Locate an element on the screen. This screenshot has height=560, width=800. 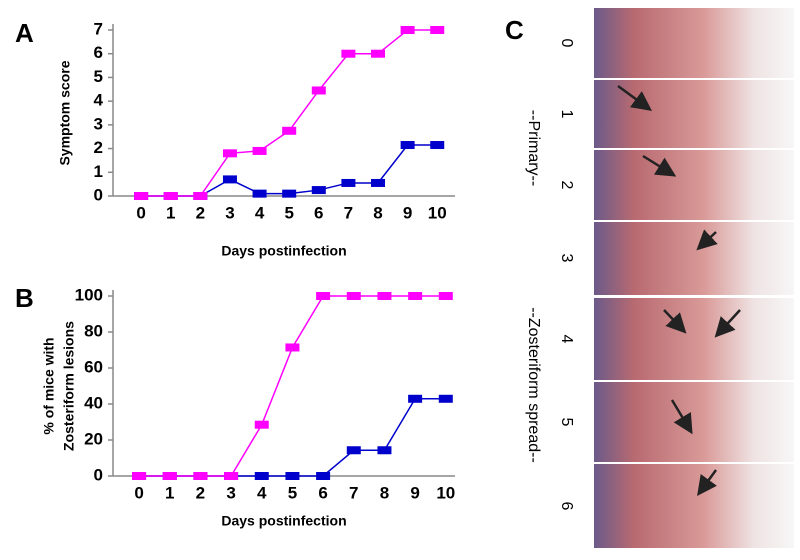
y-tick-label: 20 is located at coordinates (93, 438).